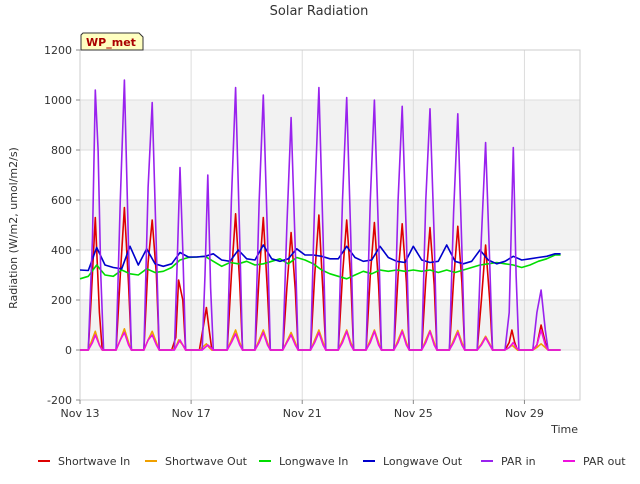 This screenshot has width=640, height=484. I want to click on y-tick-label: 200, so click(61, 300).